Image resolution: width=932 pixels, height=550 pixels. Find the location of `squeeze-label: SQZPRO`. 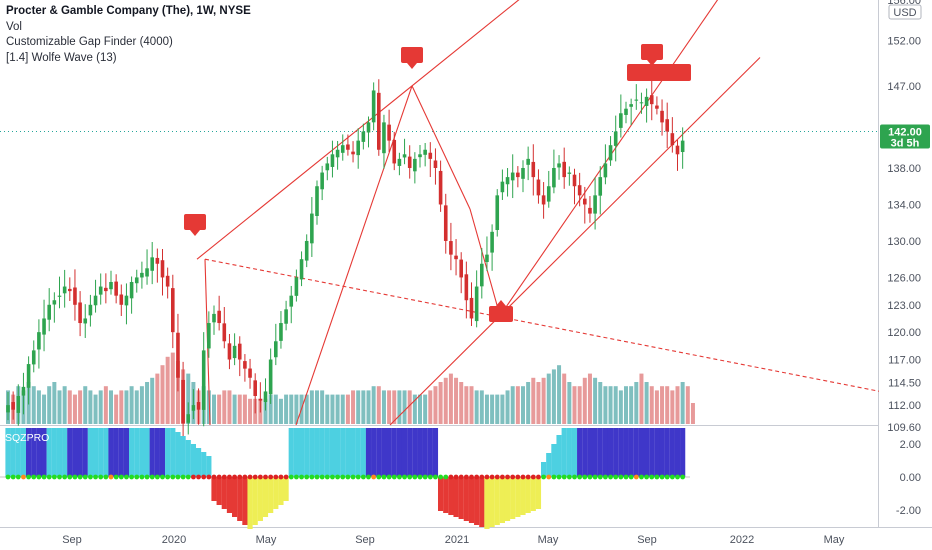

squeeze-label: SQZPRO is located at coordinates (27, 438).